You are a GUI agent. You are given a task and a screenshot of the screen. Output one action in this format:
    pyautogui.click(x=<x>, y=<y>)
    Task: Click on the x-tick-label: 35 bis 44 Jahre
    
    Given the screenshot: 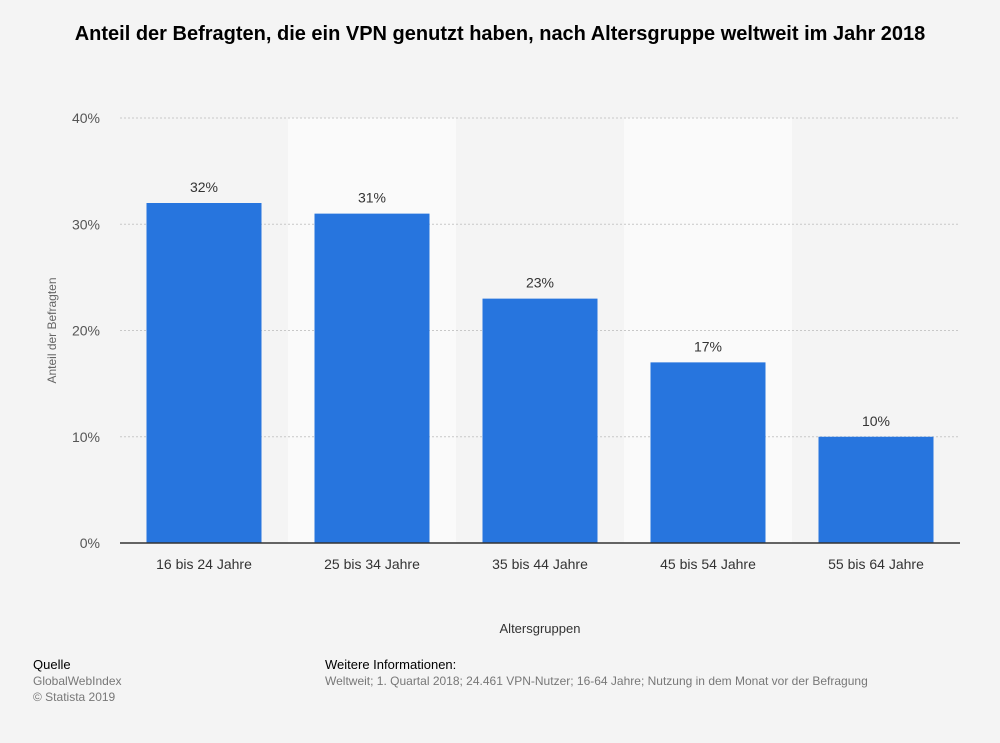 What is the action you would take?
    pyautogui.click(x=540, y=564)
    